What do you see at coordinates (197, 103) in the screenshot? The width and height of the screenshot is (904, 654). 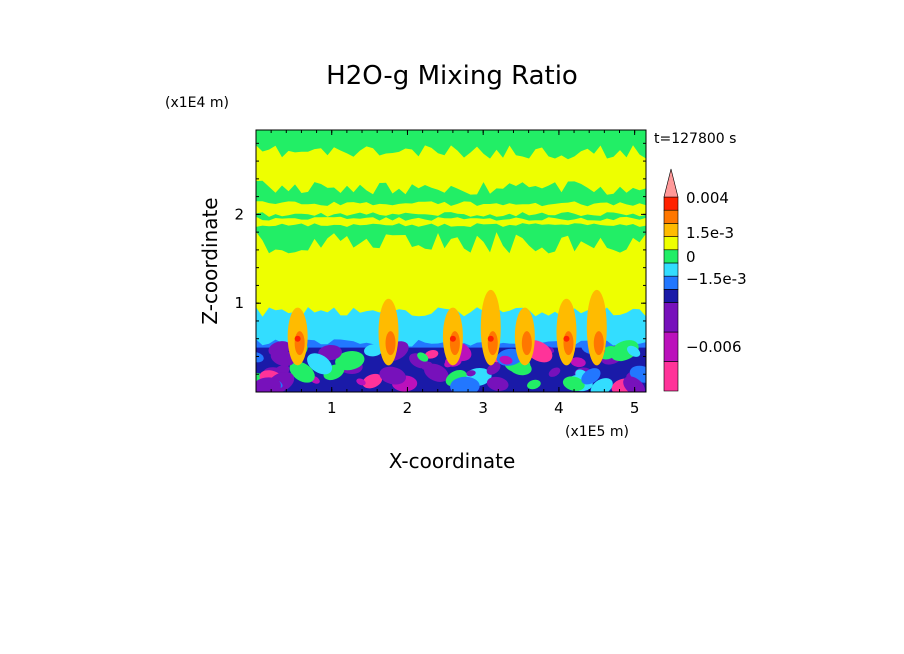 I see `y-unit-label: (x1E4 m)` at bounding box center [197, 103].